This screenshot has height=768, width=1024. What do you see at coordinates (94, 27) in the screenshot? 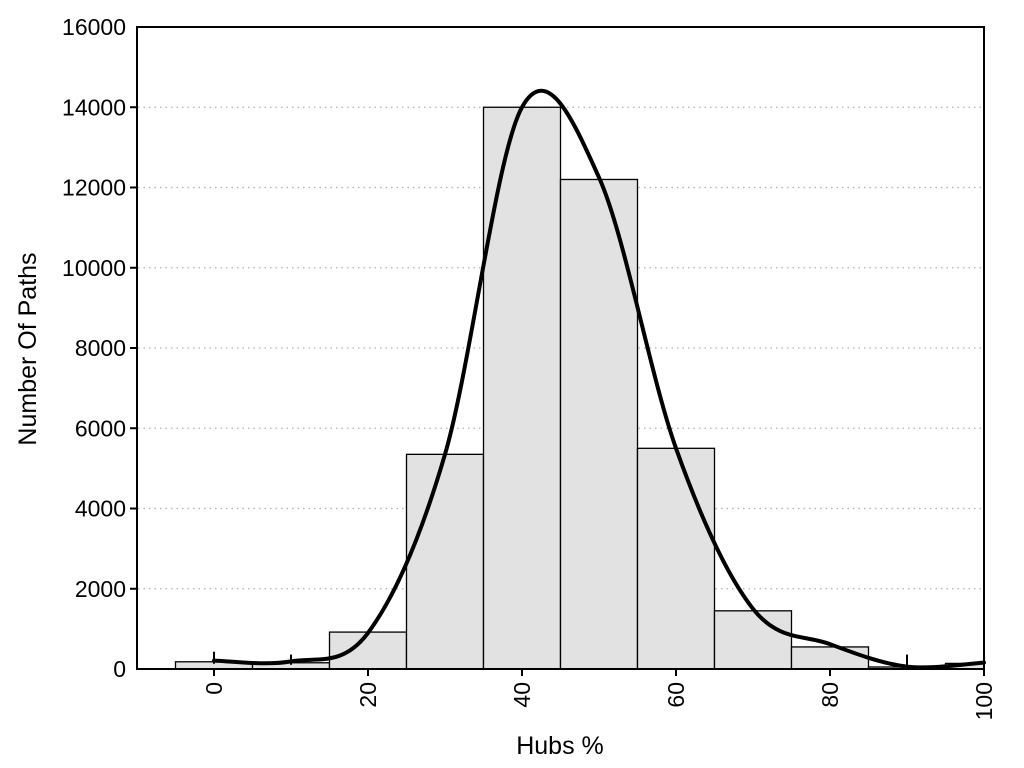
I see `y-tick-label-16000: 16000` at bounding box center [94, 27].